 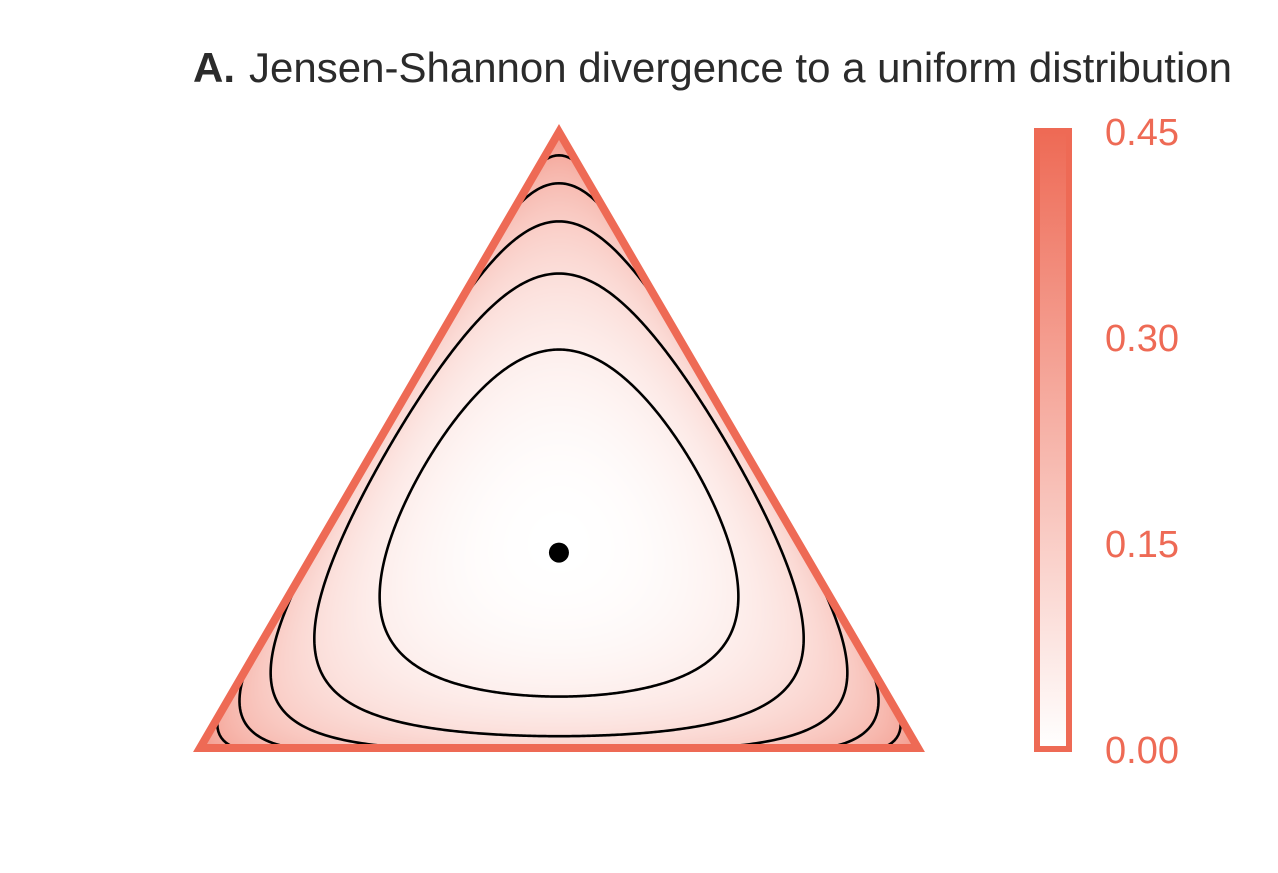 What do you see at coordinates (1142, 751) in the screenshot?
I see `colorbar-tick-label: 0.00` at bounding box center [1142, 751].